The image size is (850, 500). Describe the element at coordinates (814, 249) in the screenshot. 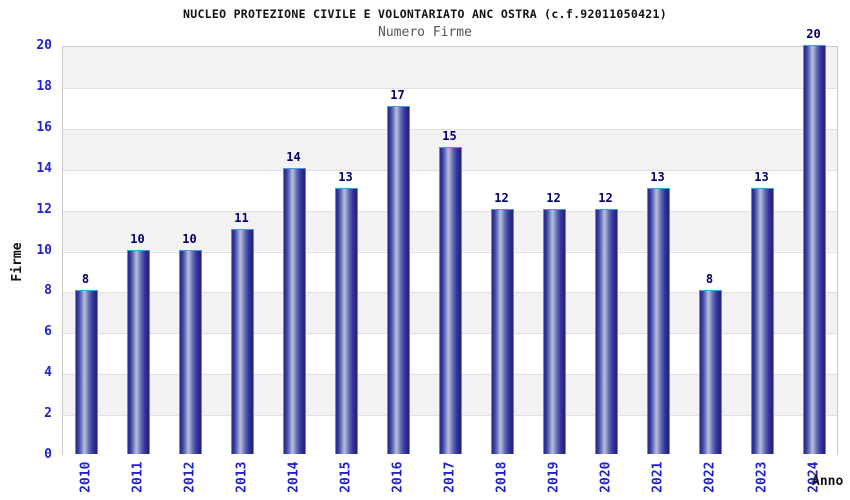

I see `bar-2024` at that location.